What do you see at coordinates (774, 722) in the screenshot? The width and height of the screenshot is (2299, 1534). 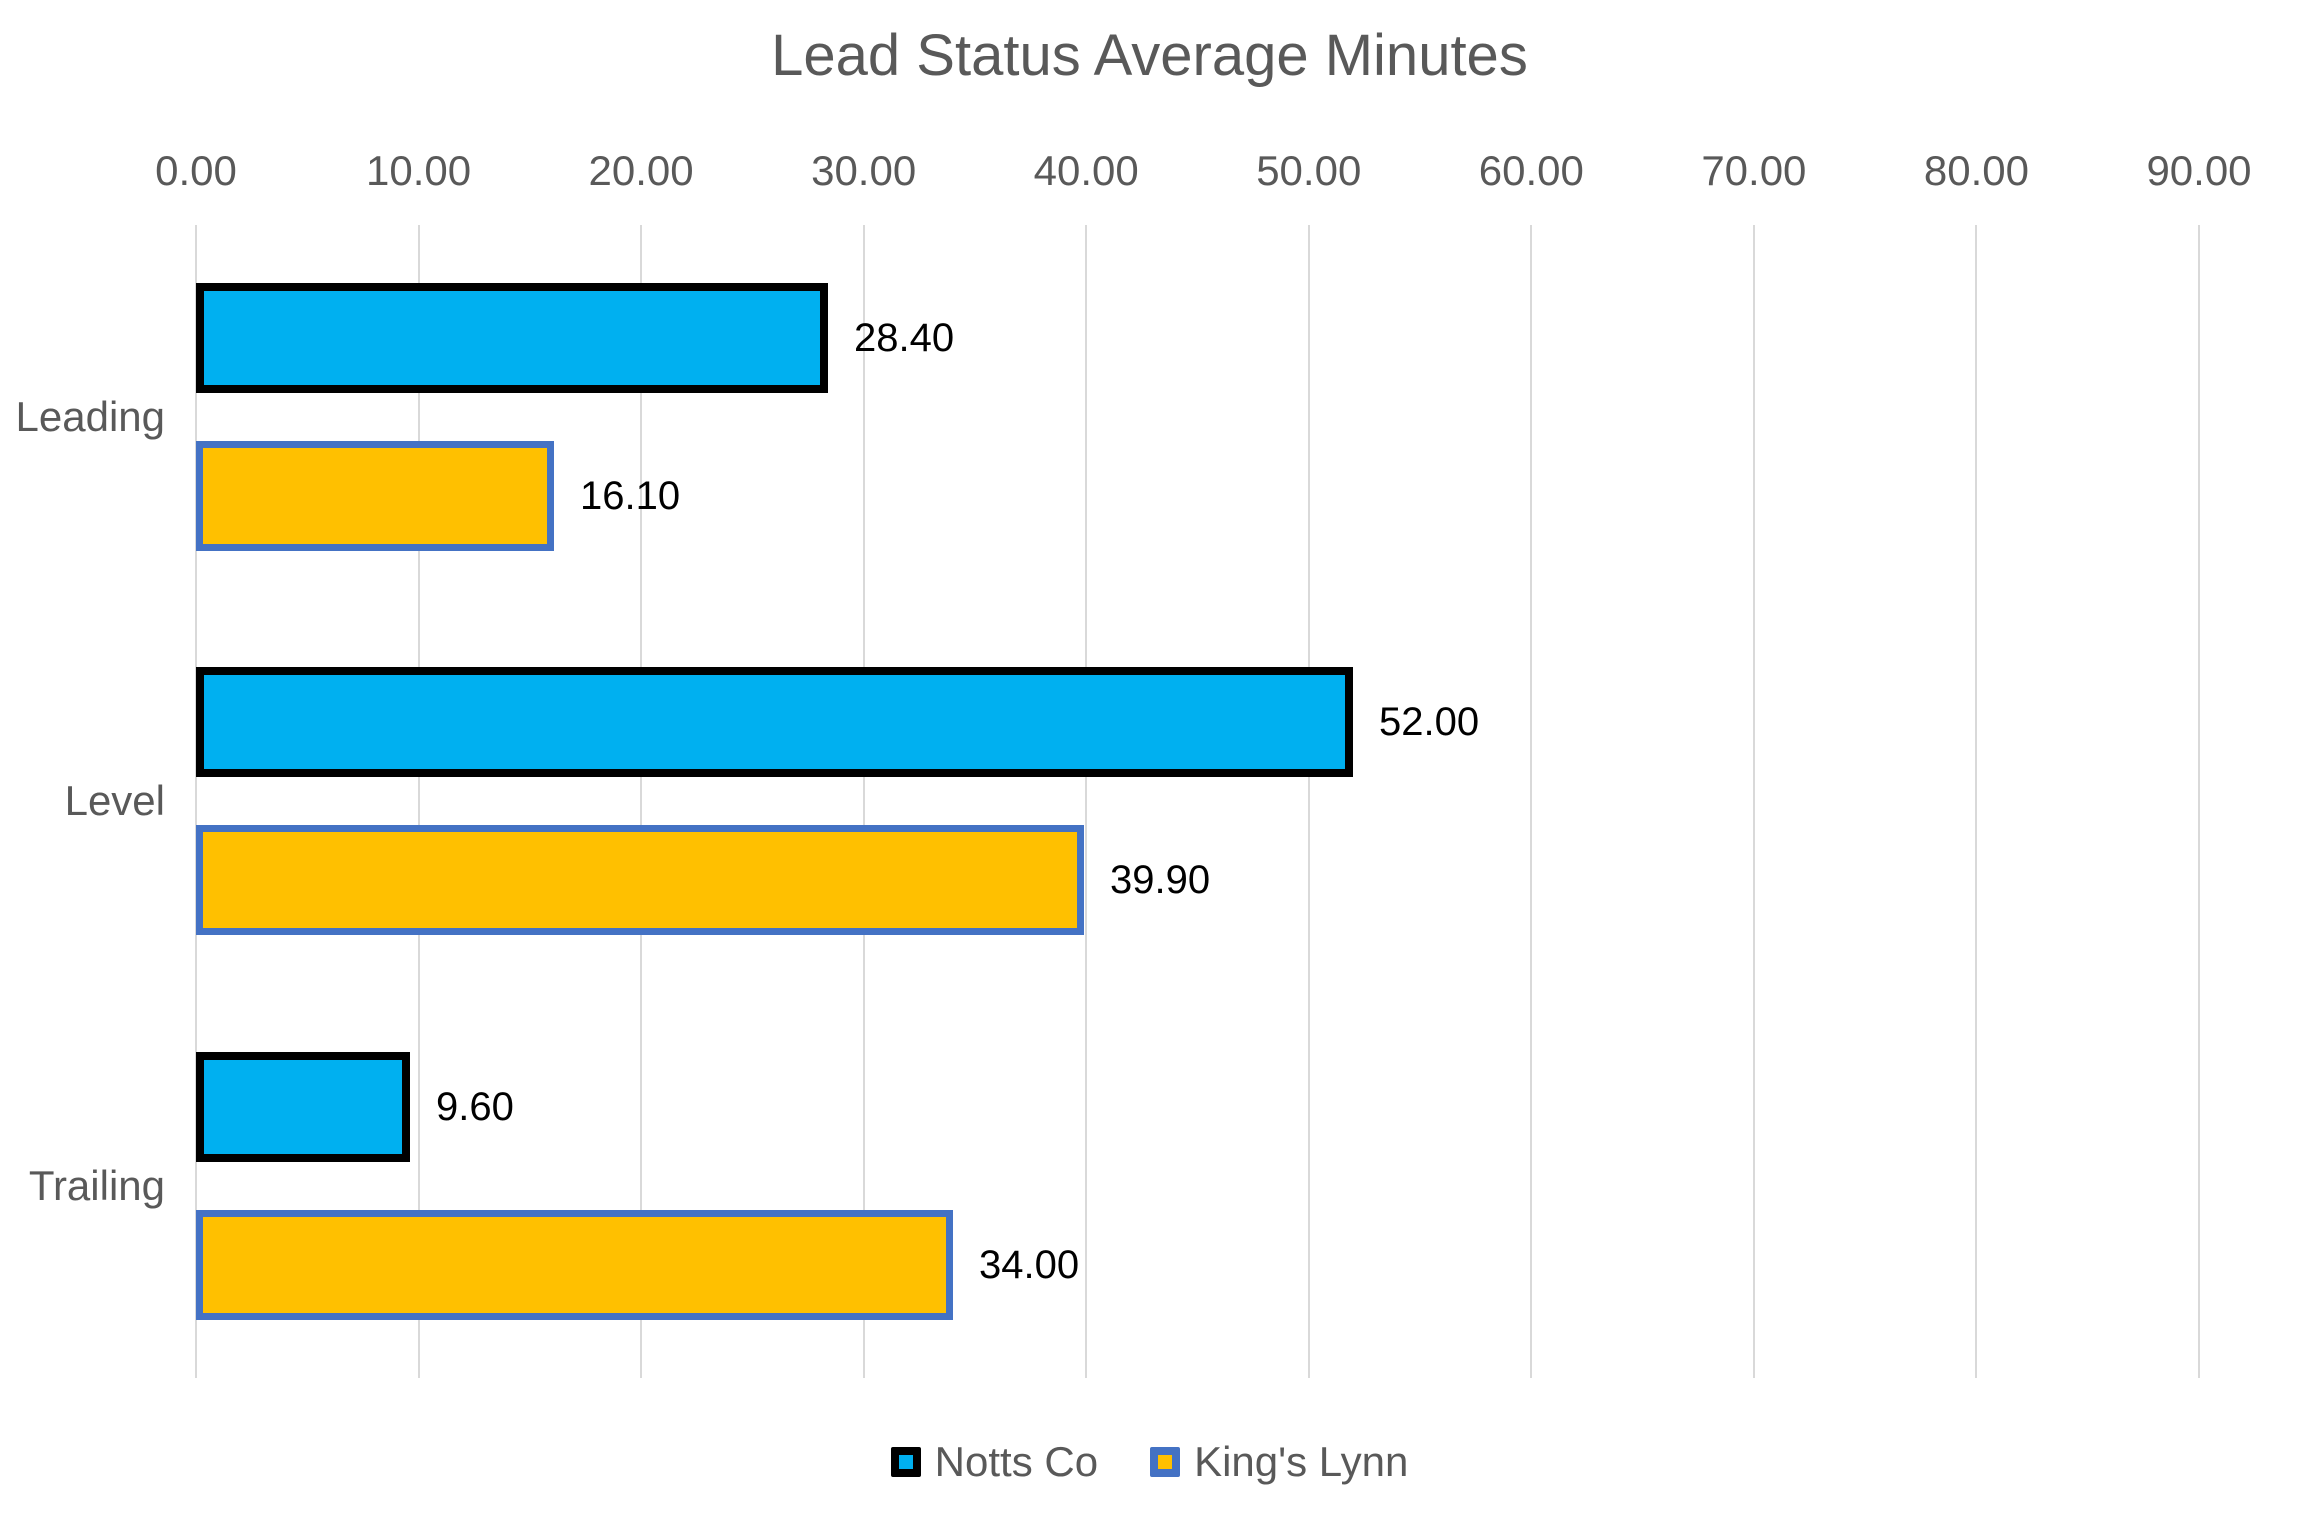 I see `bar-notts-co-level` at bounding box center [774, 722].